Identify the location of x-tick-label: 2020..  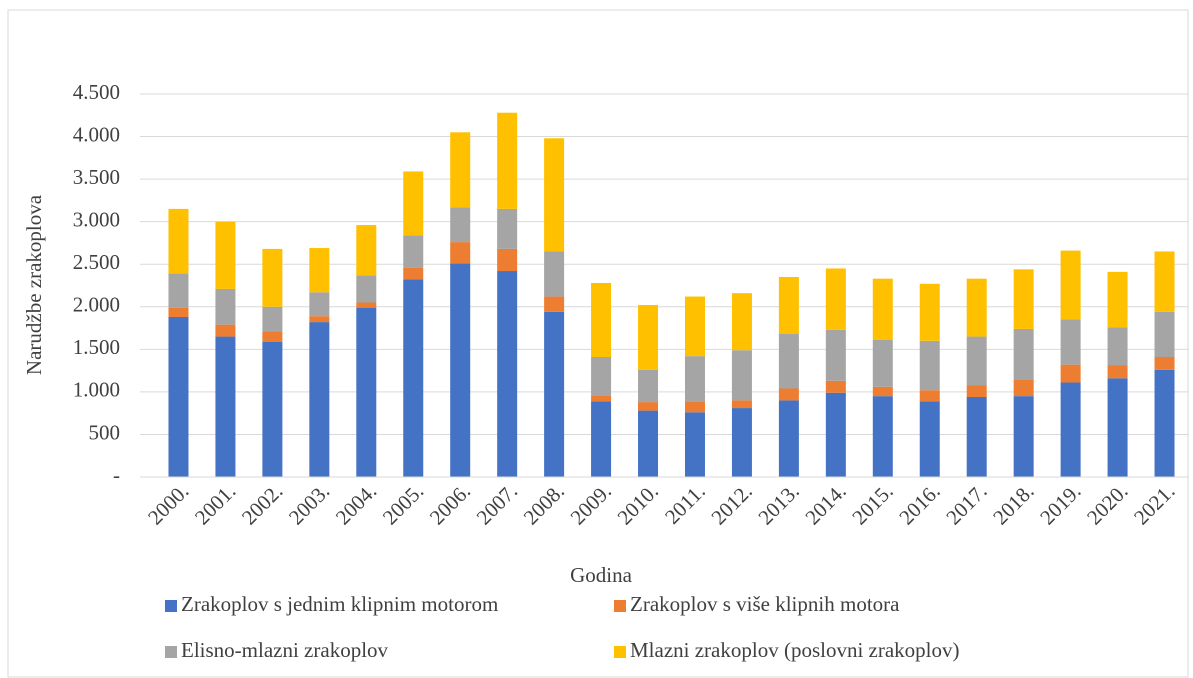
(1107, 504).